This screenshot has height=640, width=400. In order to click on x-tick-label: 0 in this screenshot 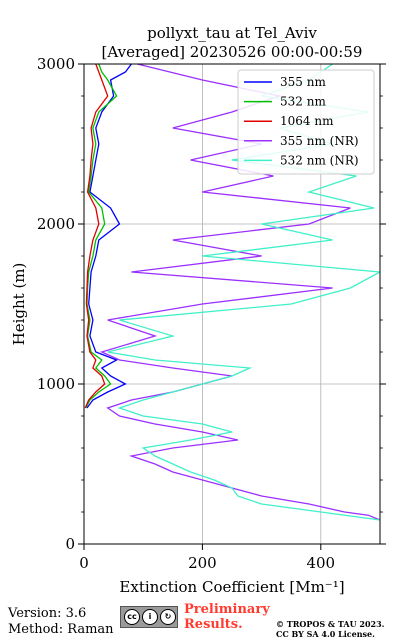, I will do `click(84, 563)`.